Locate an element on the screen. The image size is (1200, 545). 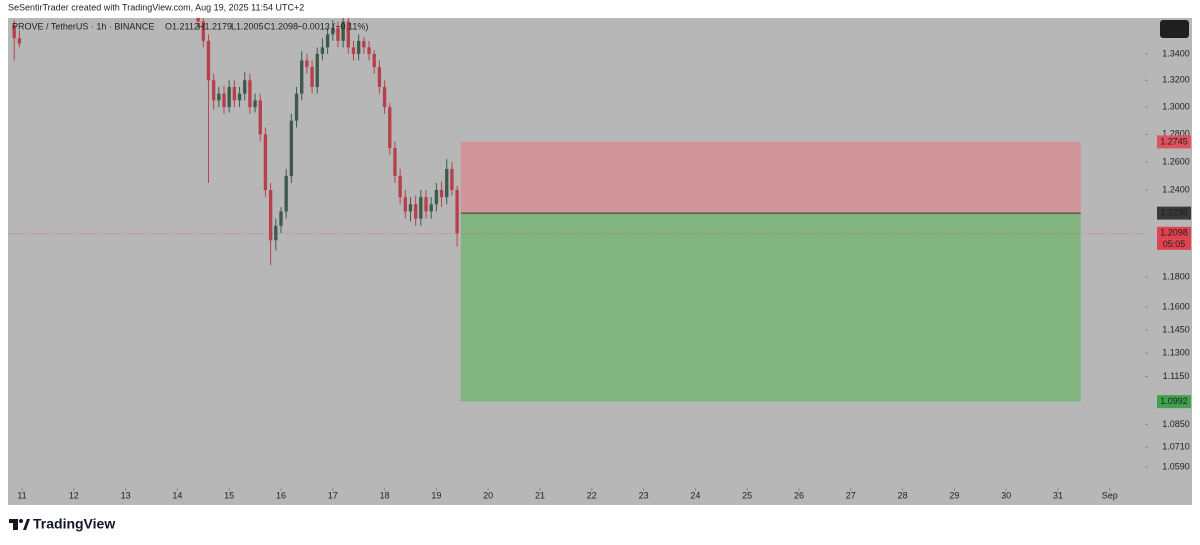
y-tick-label: 1.1150 is located at coordinates (1176, 376).